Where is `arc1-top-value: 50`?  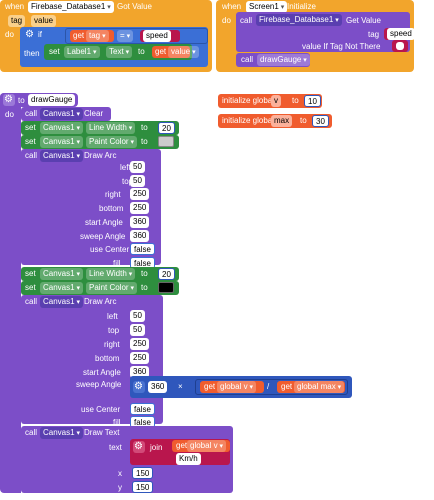 arc1-top-value: 50 is located at coordinates (137, 181).